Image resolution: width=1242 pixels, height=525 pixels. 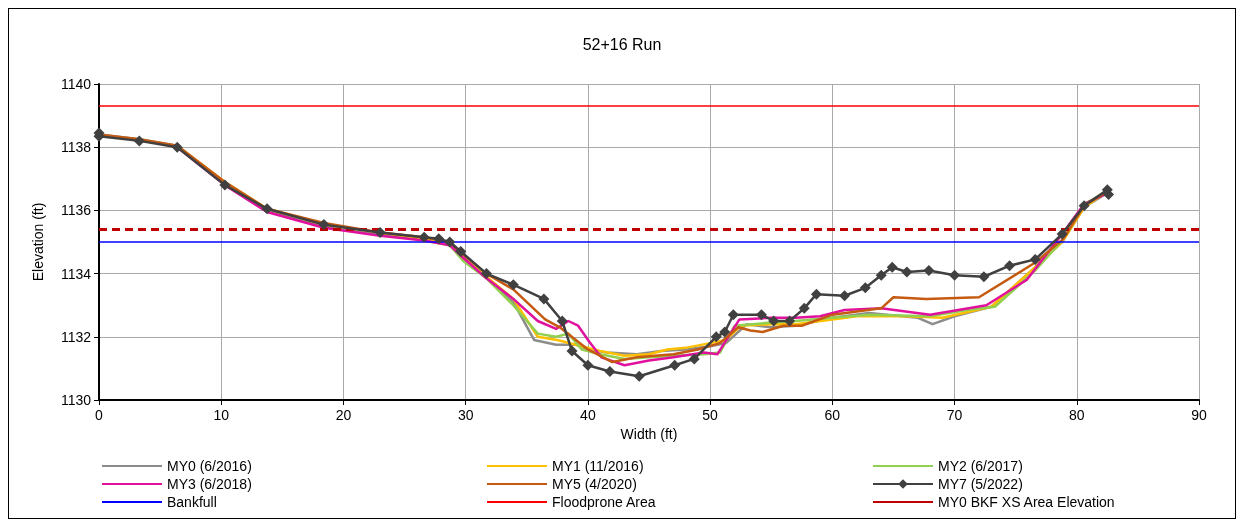 I want to click on y-tick-label: 1132, so click(x=76, y=336).